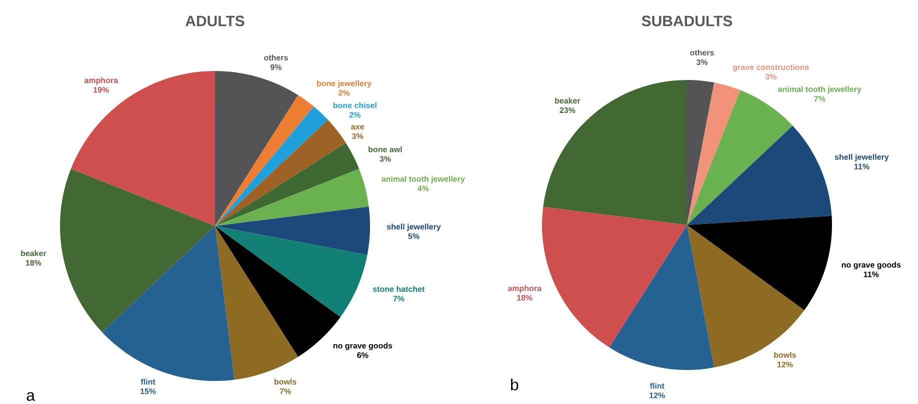 This screenshot has height=404, width=918. I want to click on chart-title: ADULTS, so click(215, 21).